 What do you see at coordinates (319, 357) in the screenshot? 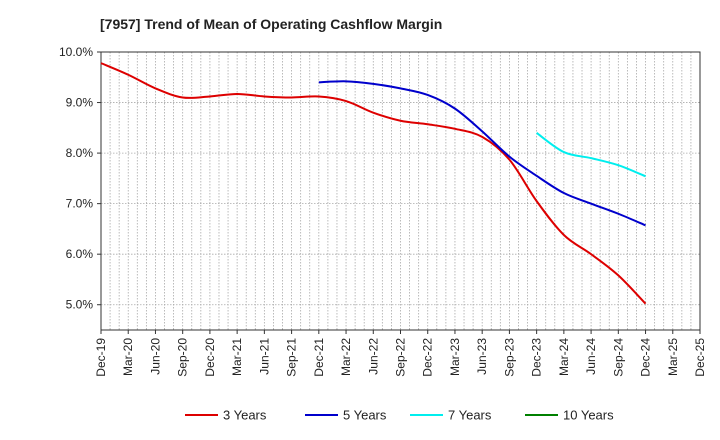
I see `x-tick-label: Dec-21` at bounding box center [319, 357].